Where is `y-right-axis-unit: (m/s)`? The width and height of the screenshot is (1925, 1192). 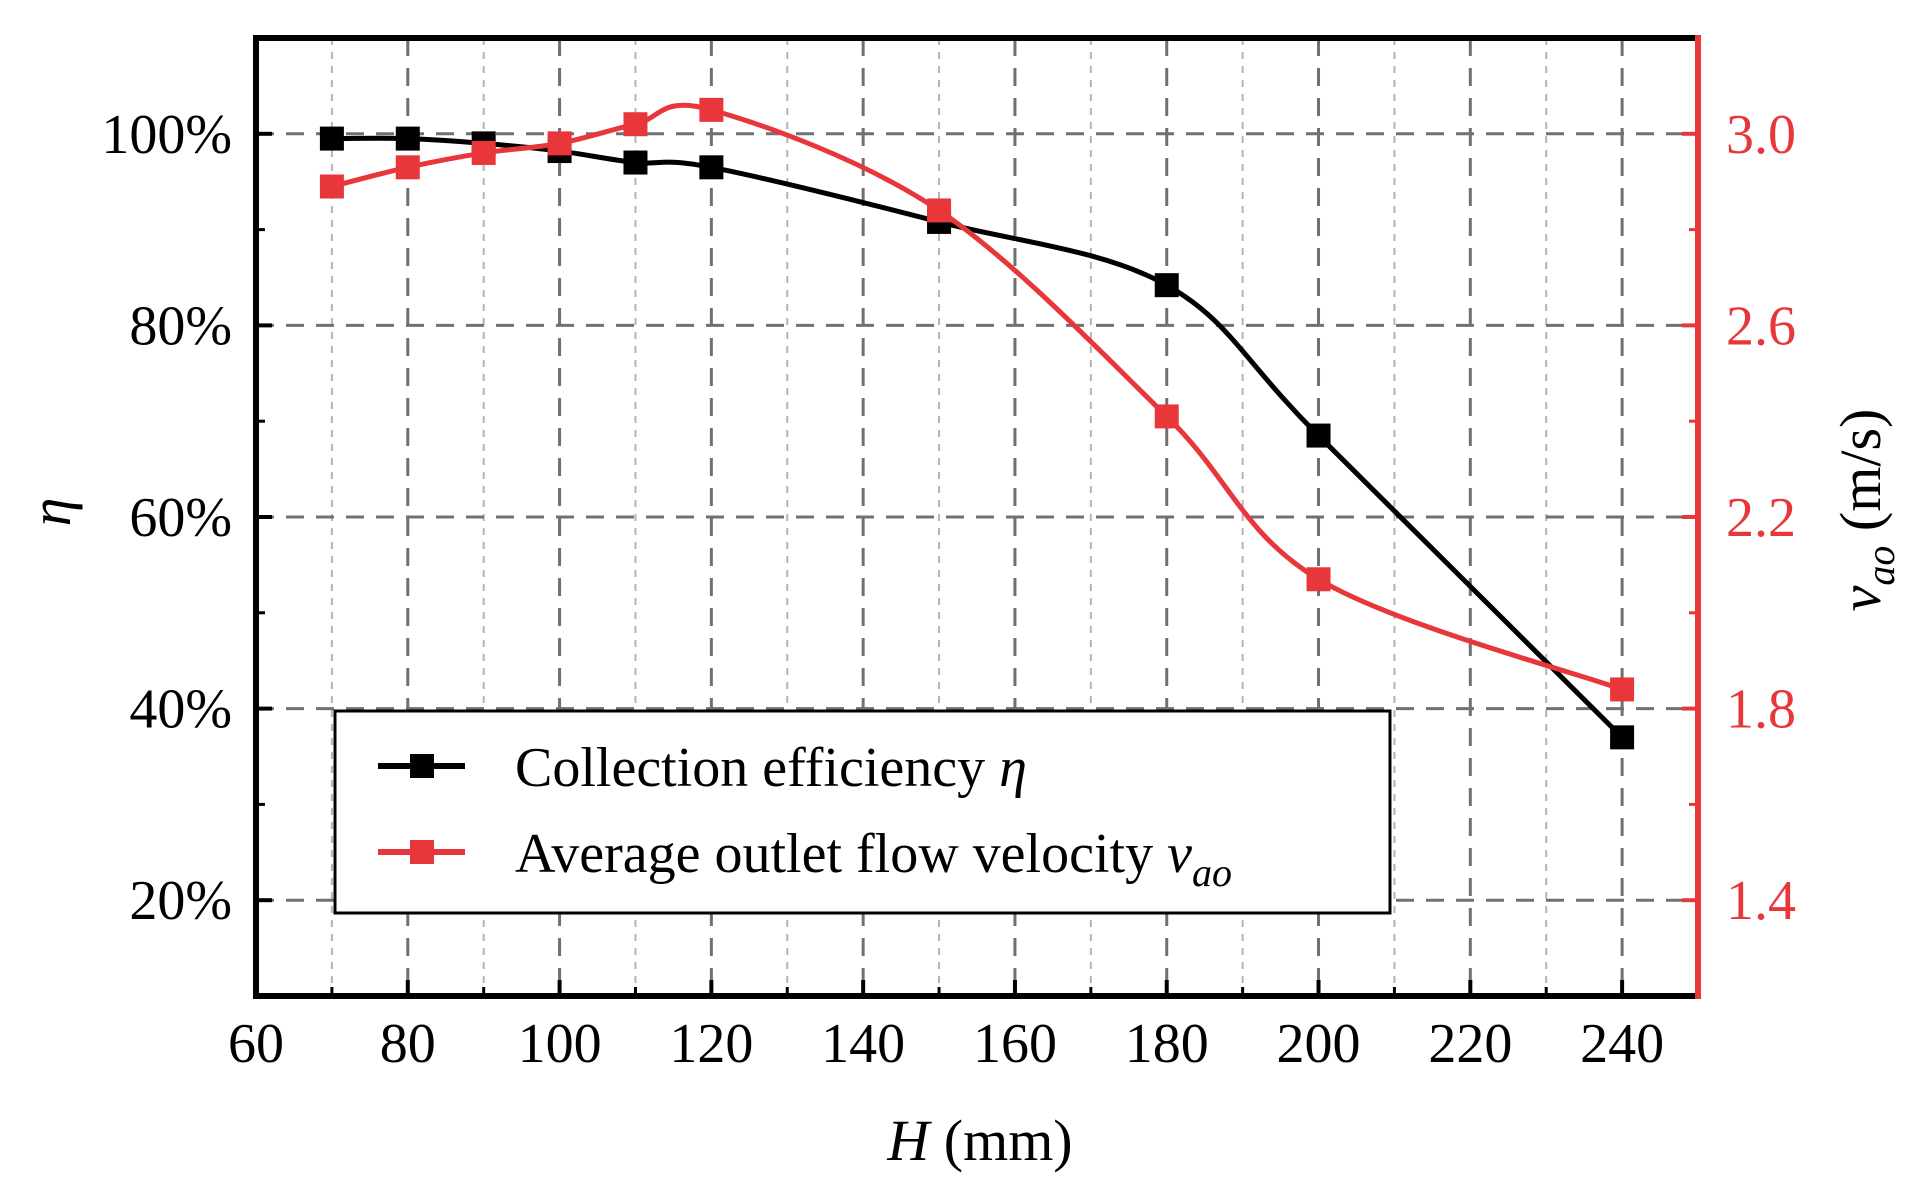
y-right-axis-unit: (m/s) is located at coordinates (1860, 477).